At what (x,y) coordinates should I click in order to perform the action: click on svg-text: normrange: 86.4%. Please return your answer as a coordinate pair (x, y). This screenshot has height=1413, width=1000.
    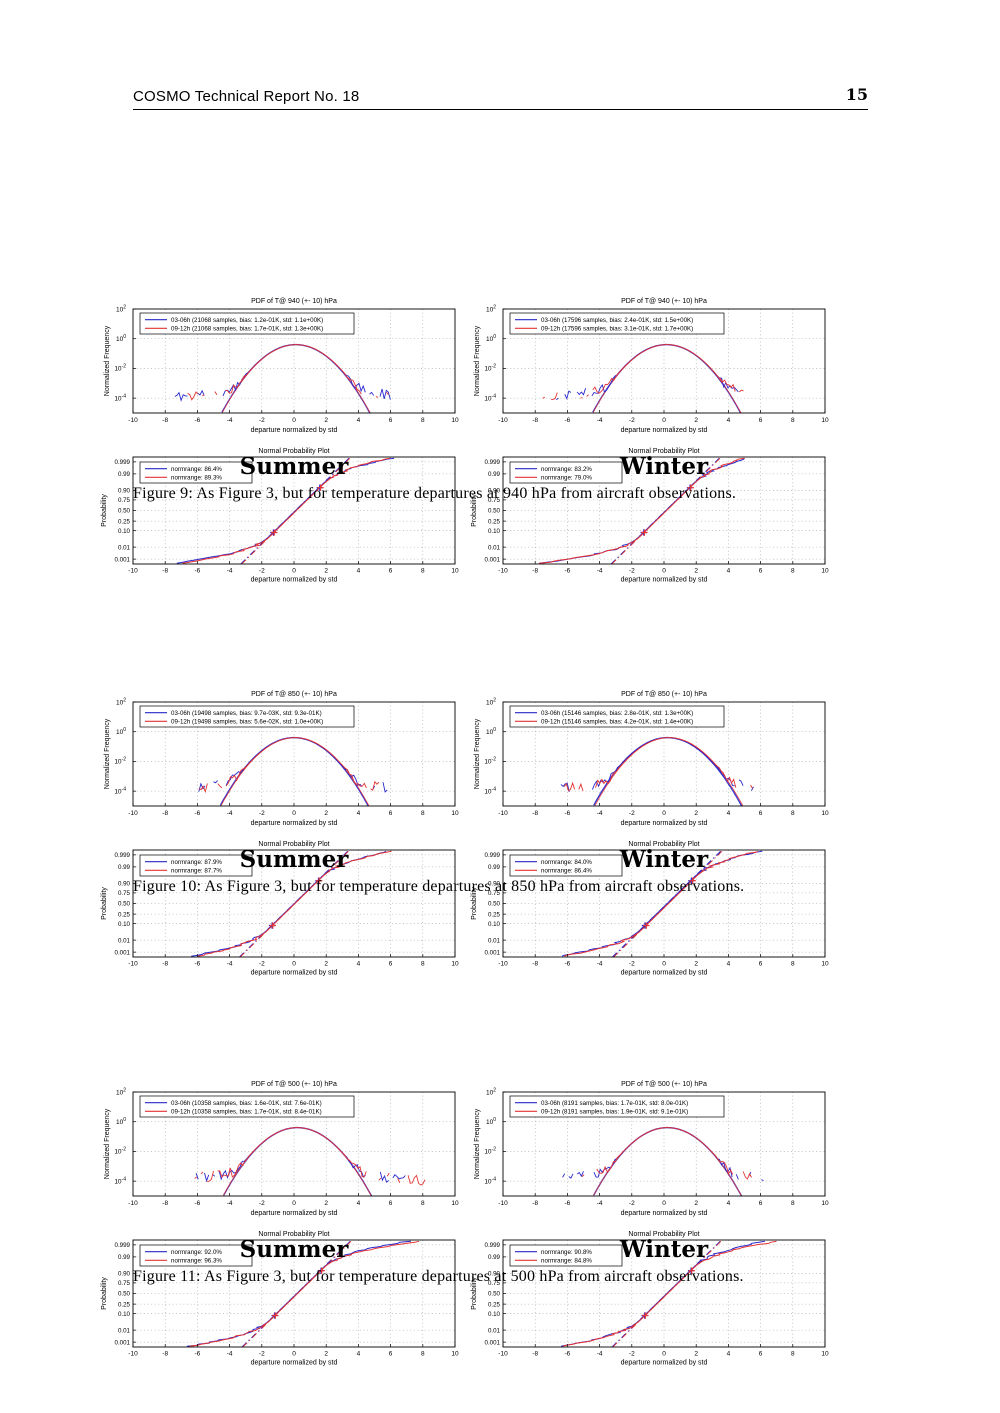
    Looking at the image, I should click on (196, 469).